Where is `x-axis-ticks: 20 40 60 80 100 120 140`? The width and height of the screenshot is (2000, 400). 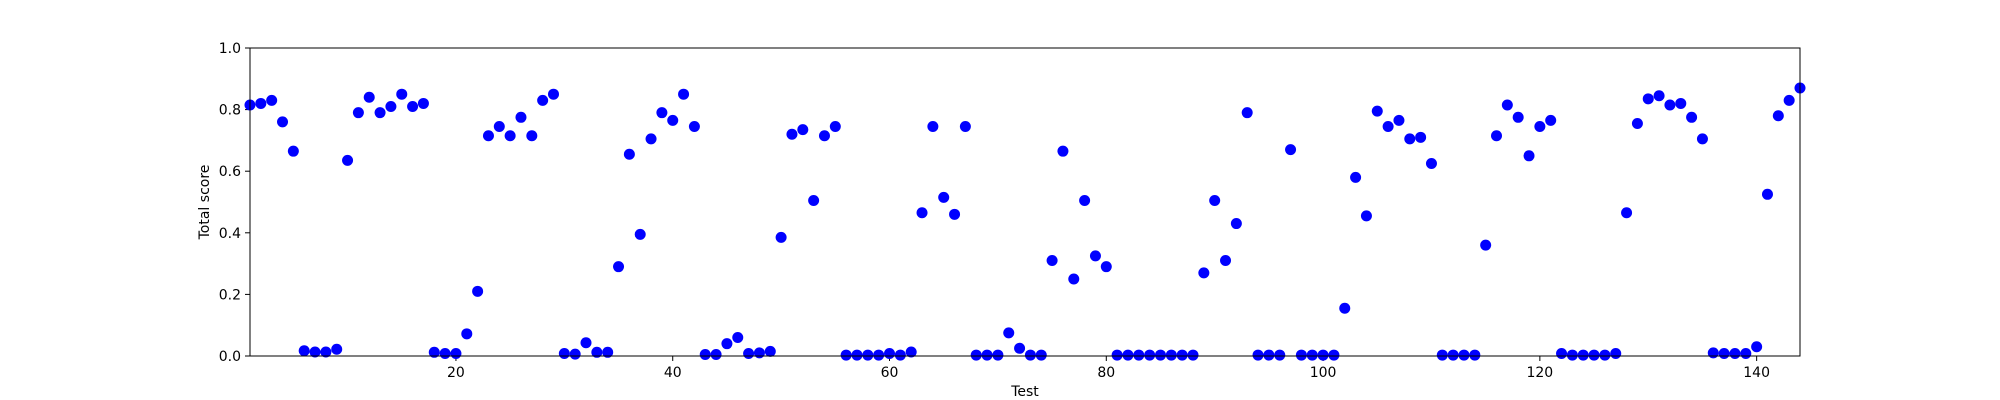
x-axis-ticks: 20 40 60 80 100 120 140 is located at coordinates (1108, 368).